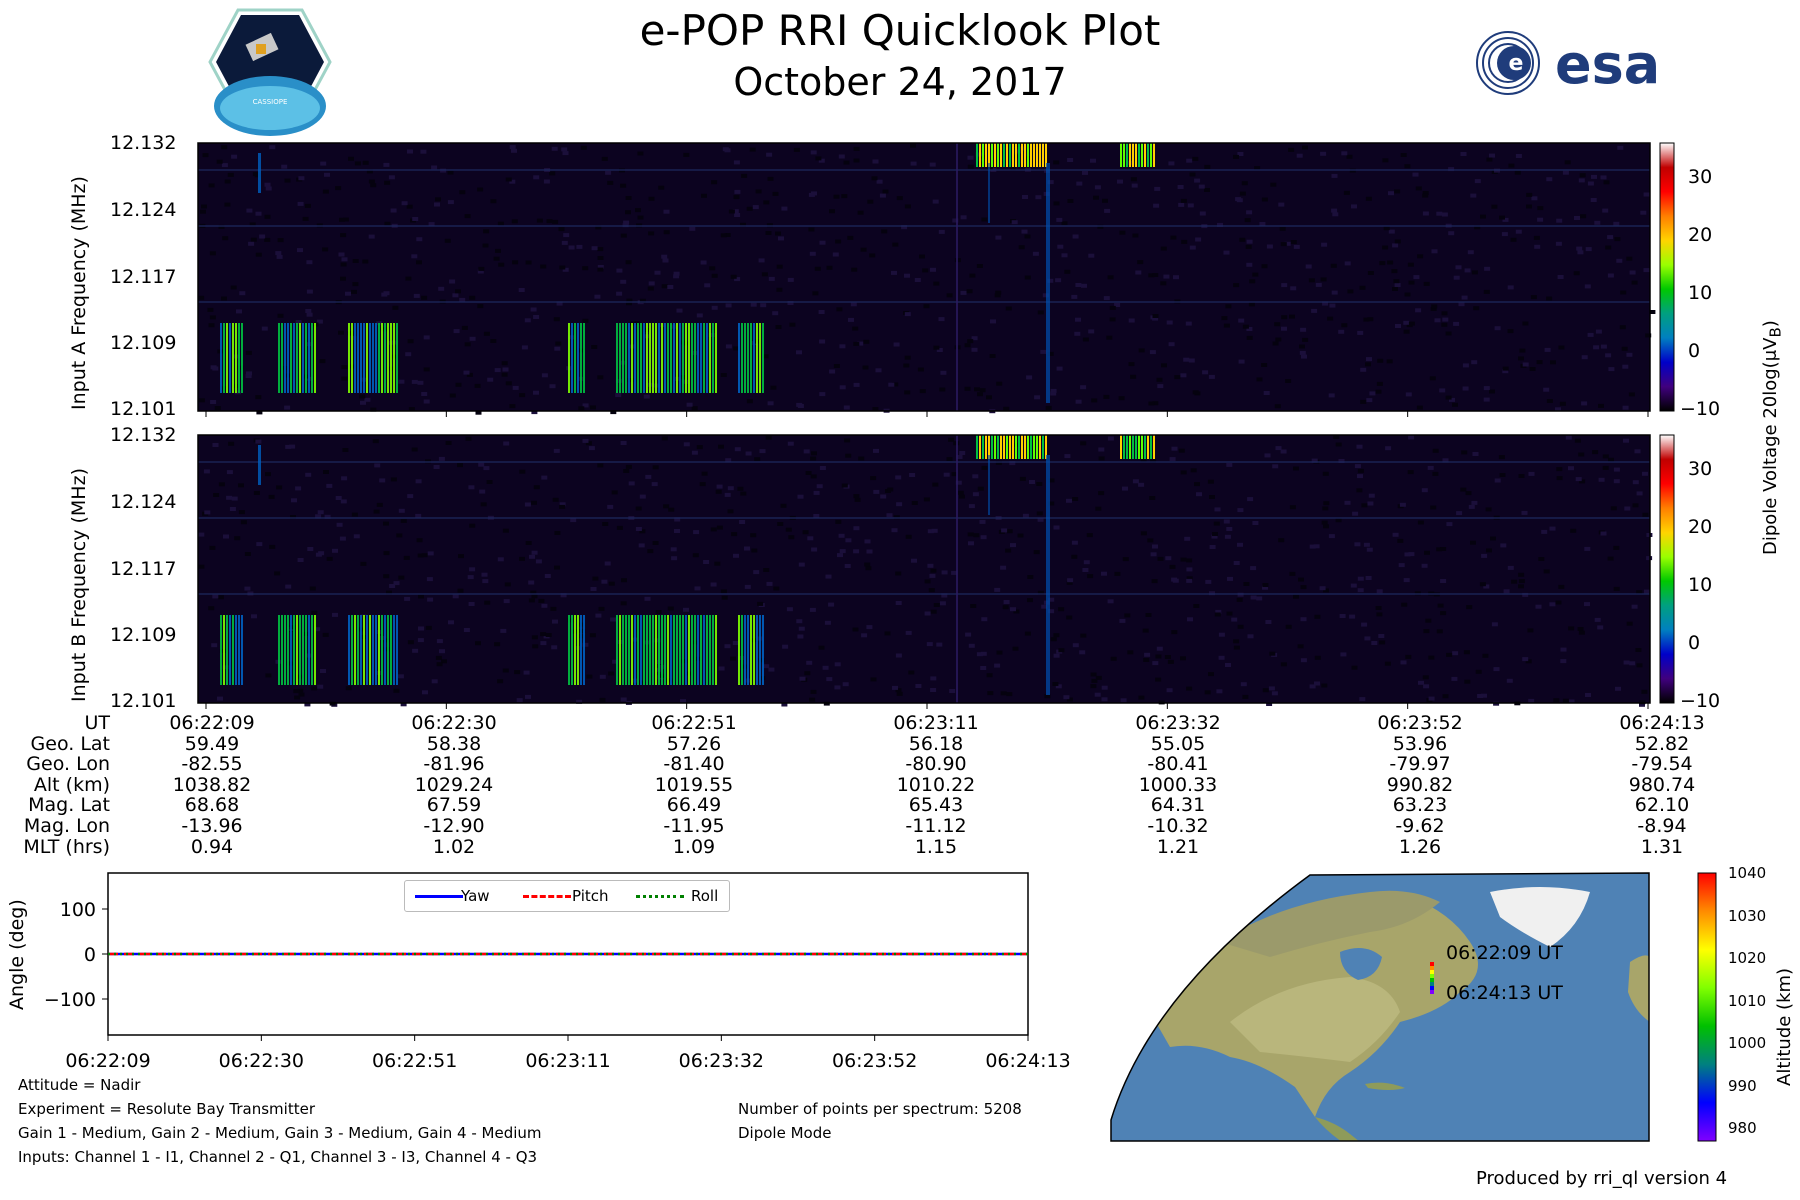 This screenshot has width=1800, height=1200. What do you see at coordinates (874, 1061) in the screenshot?
I see `x-tick-label: 06:23:52` at bounding box center [874, 1061].